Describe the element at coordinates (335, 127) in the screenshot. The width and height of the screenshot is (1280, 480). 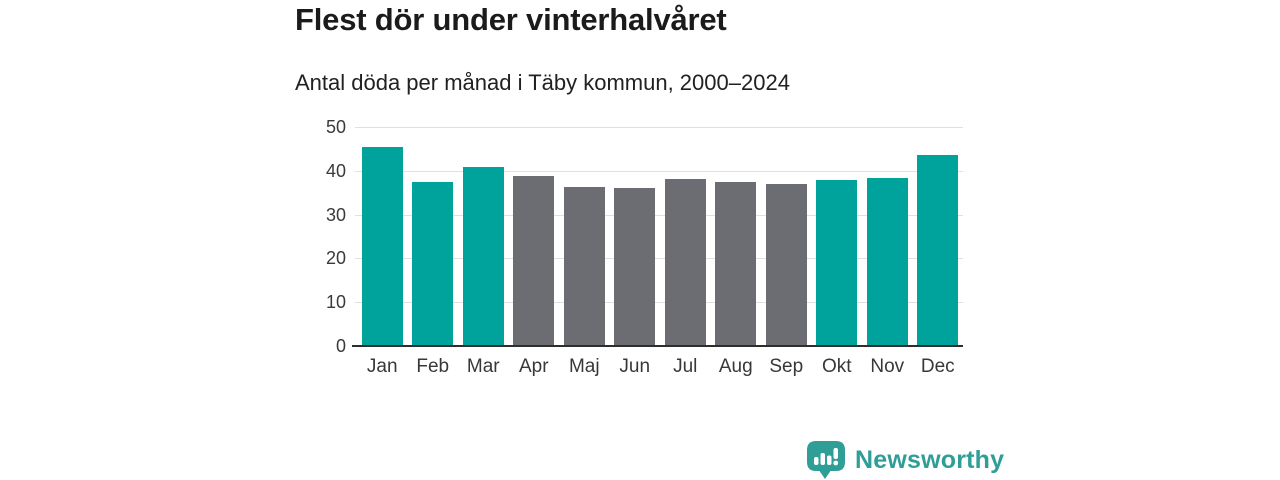
I see `y-tick-label: 50` at that location.